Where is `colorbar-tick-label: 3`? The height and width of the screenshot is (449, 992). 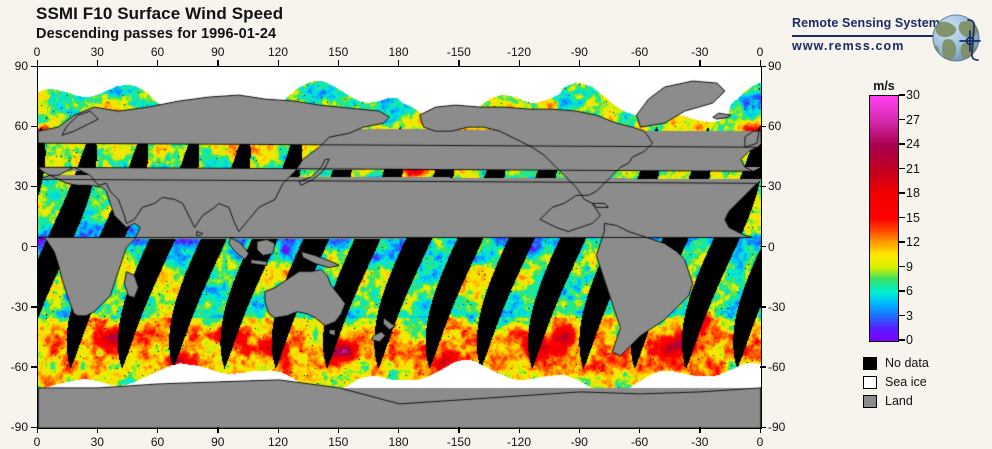 colorbar-tick-label: 3 is located at coordinates (909, 315).